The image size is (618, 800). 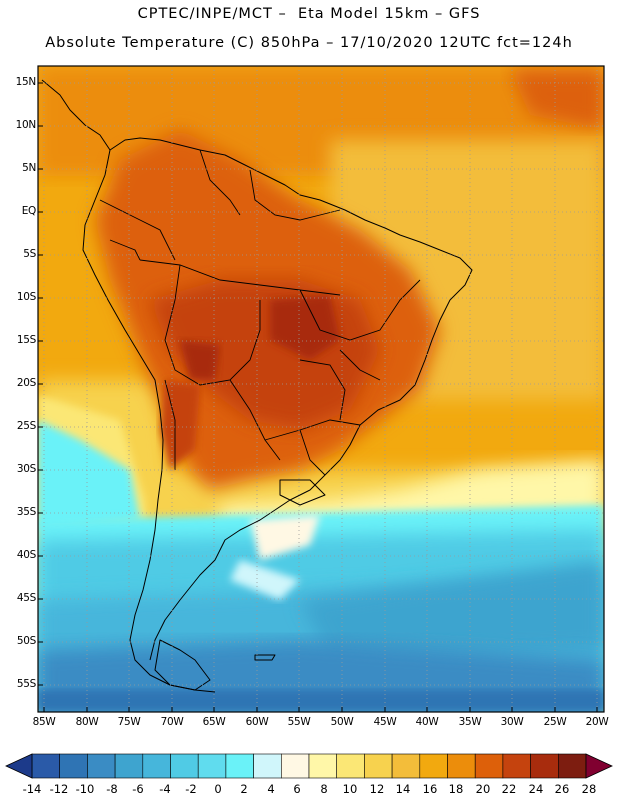 I want to click on colorbar-swatches, so click(x=309, y=766).